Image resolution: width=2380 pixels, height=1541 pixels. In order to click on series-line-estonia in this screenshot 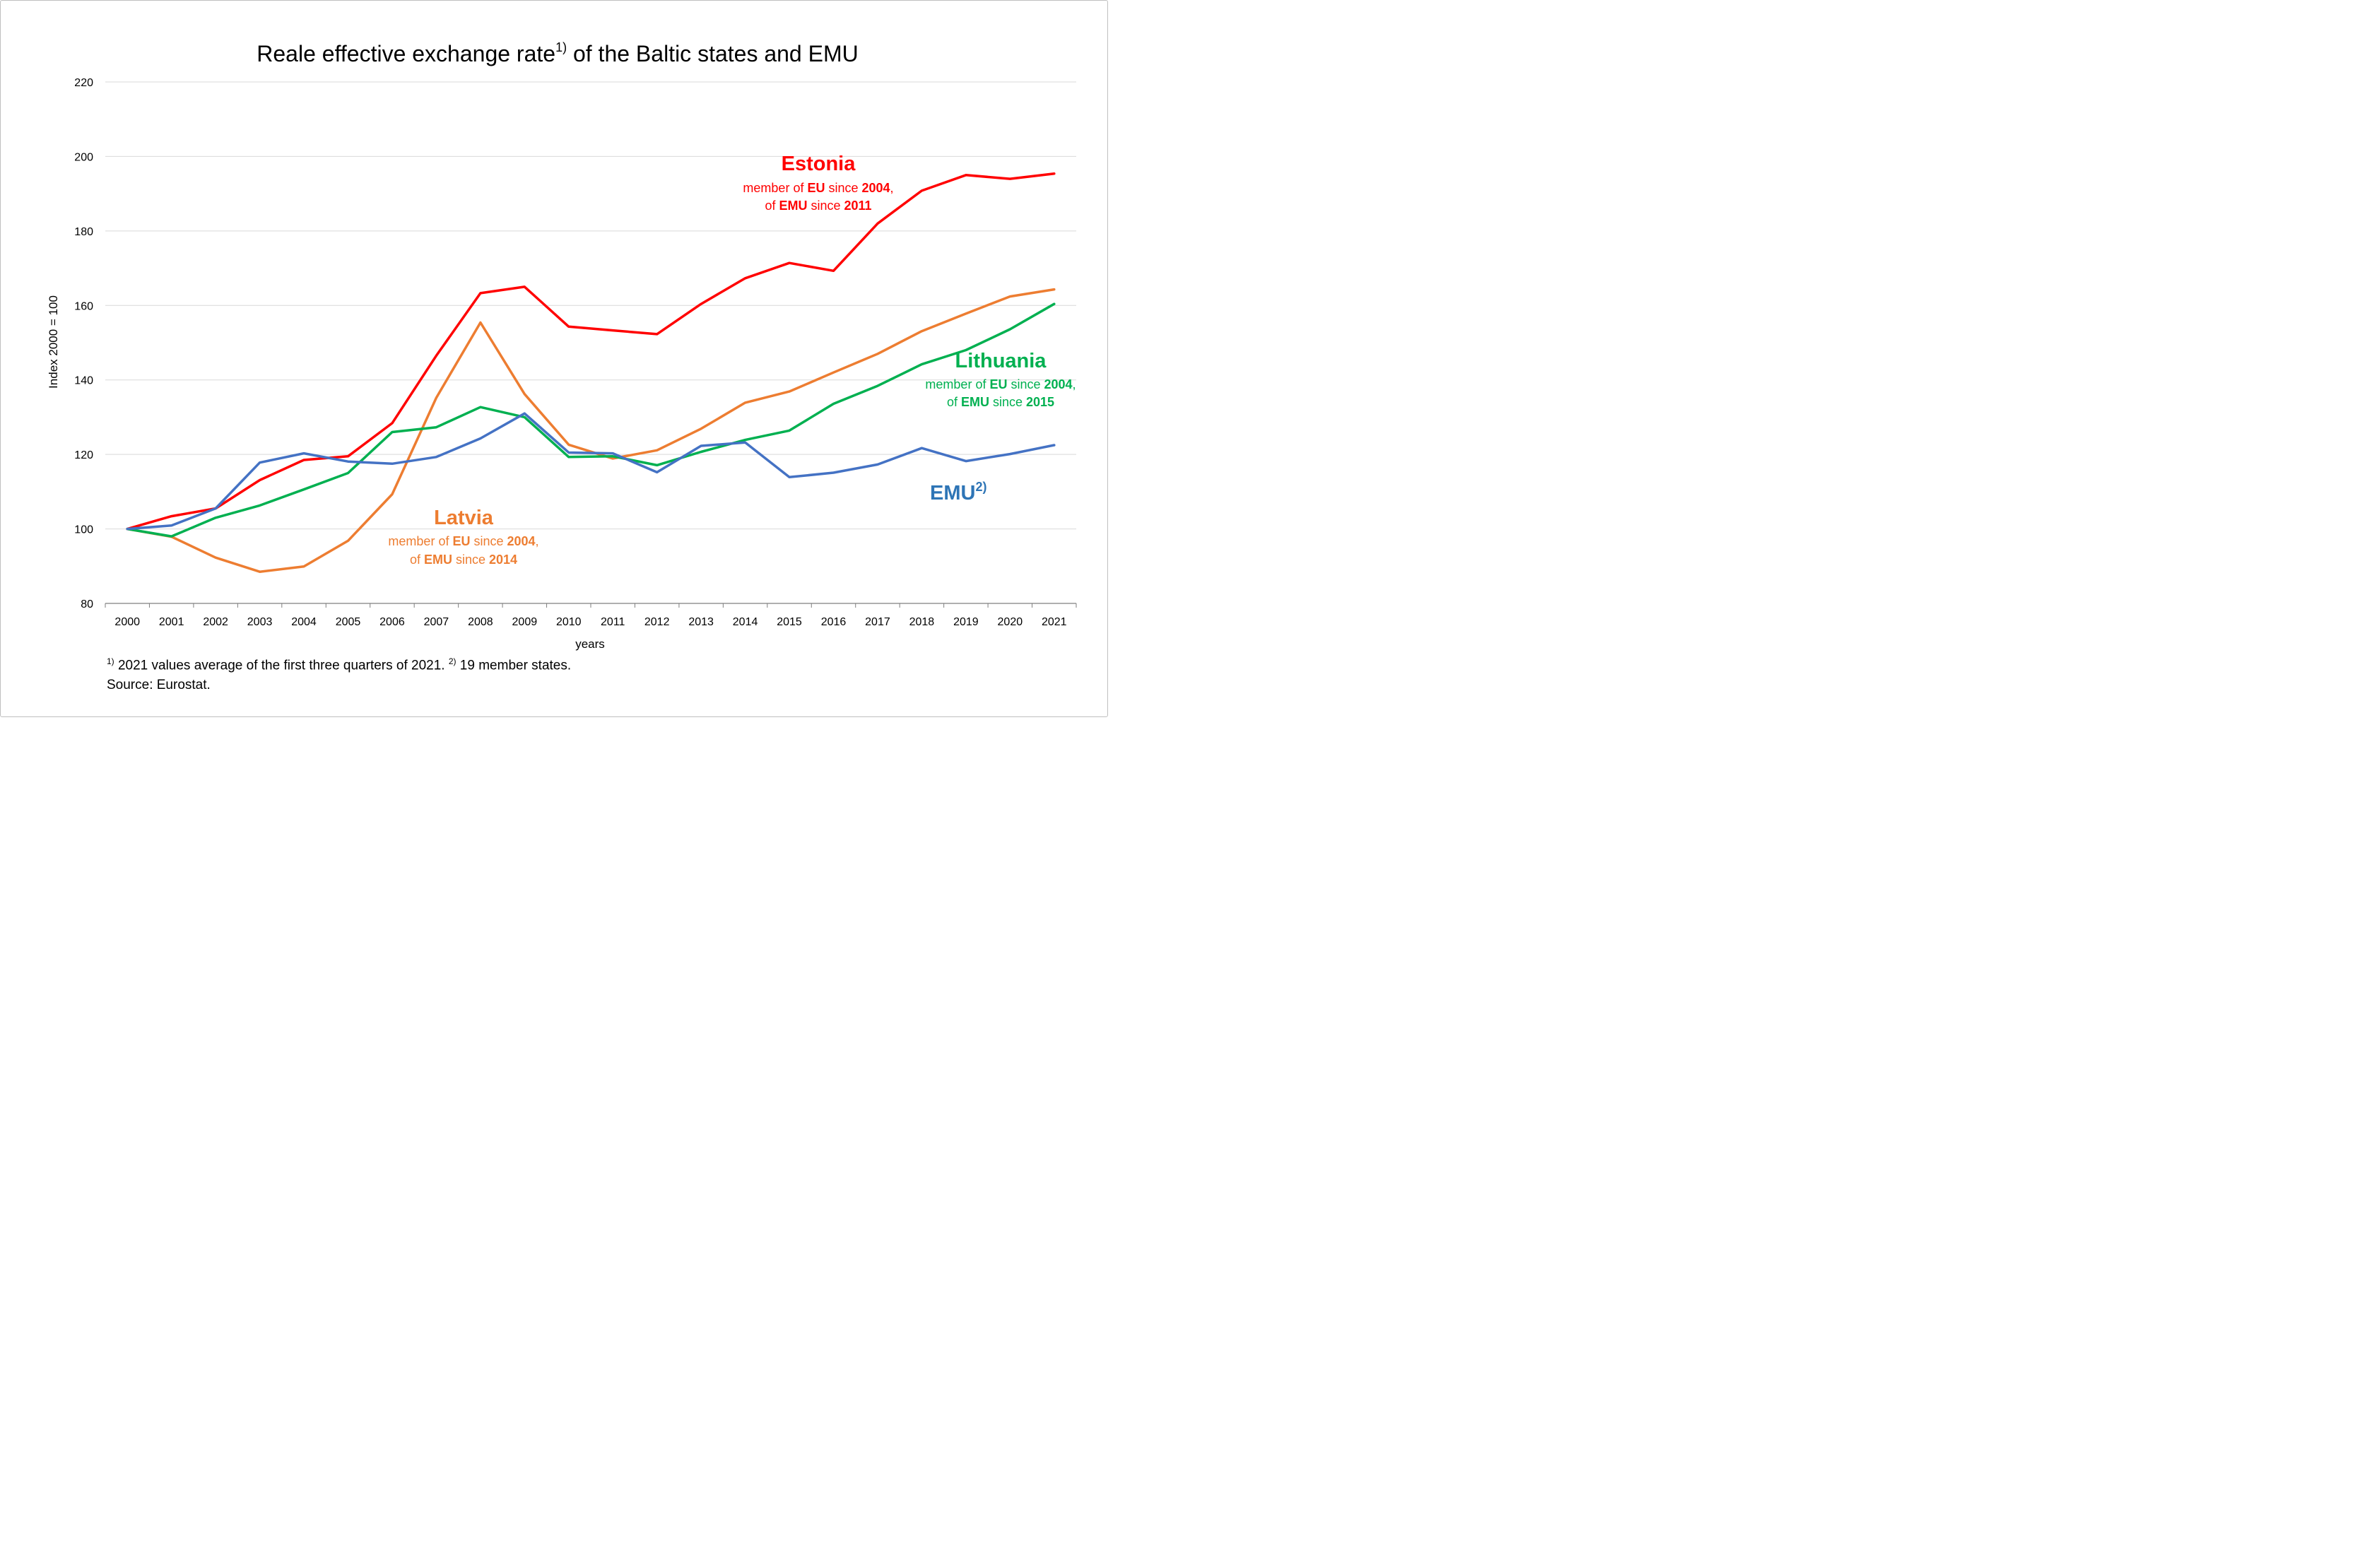, I will do `click(591, 351)`.